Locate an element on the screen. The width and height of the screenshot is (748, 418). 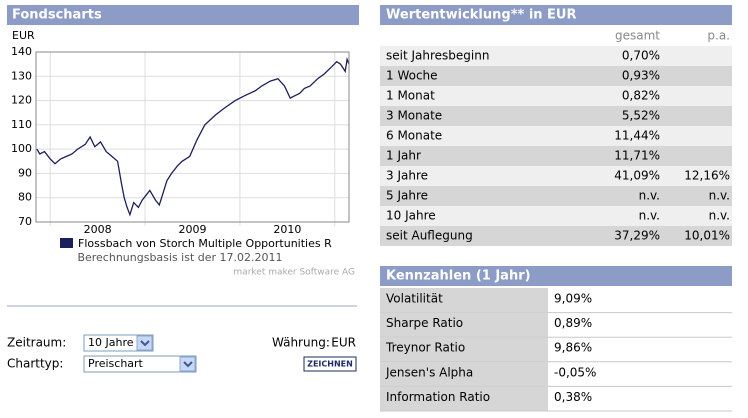
button-label: ZEICHNEN is located at coordinates (330, 364).